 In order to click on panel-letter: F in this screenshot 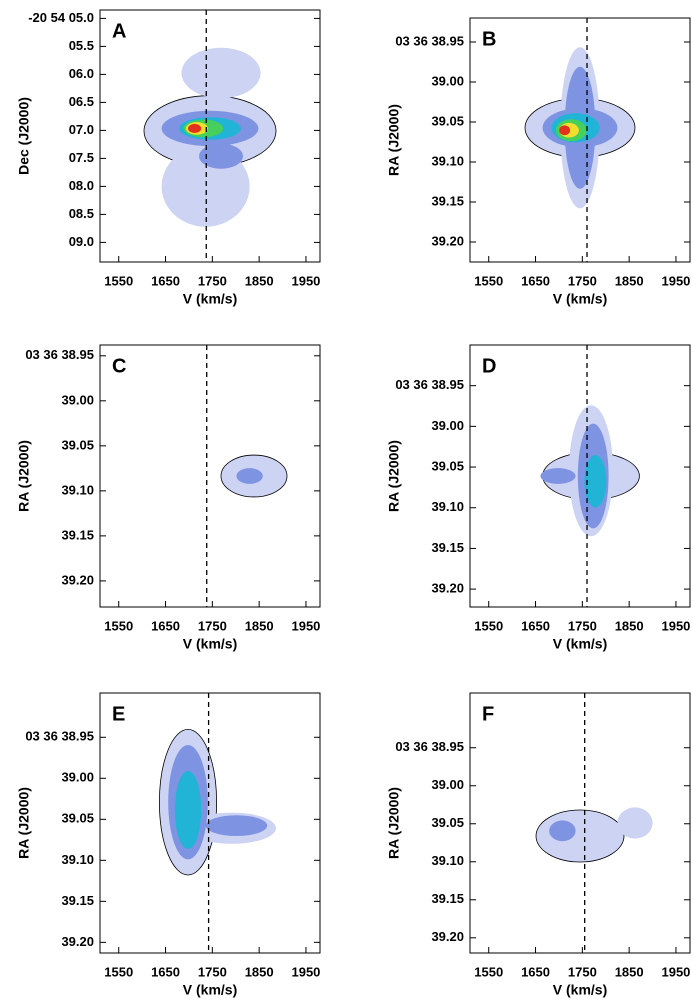, I will do `click(488, 714)`.